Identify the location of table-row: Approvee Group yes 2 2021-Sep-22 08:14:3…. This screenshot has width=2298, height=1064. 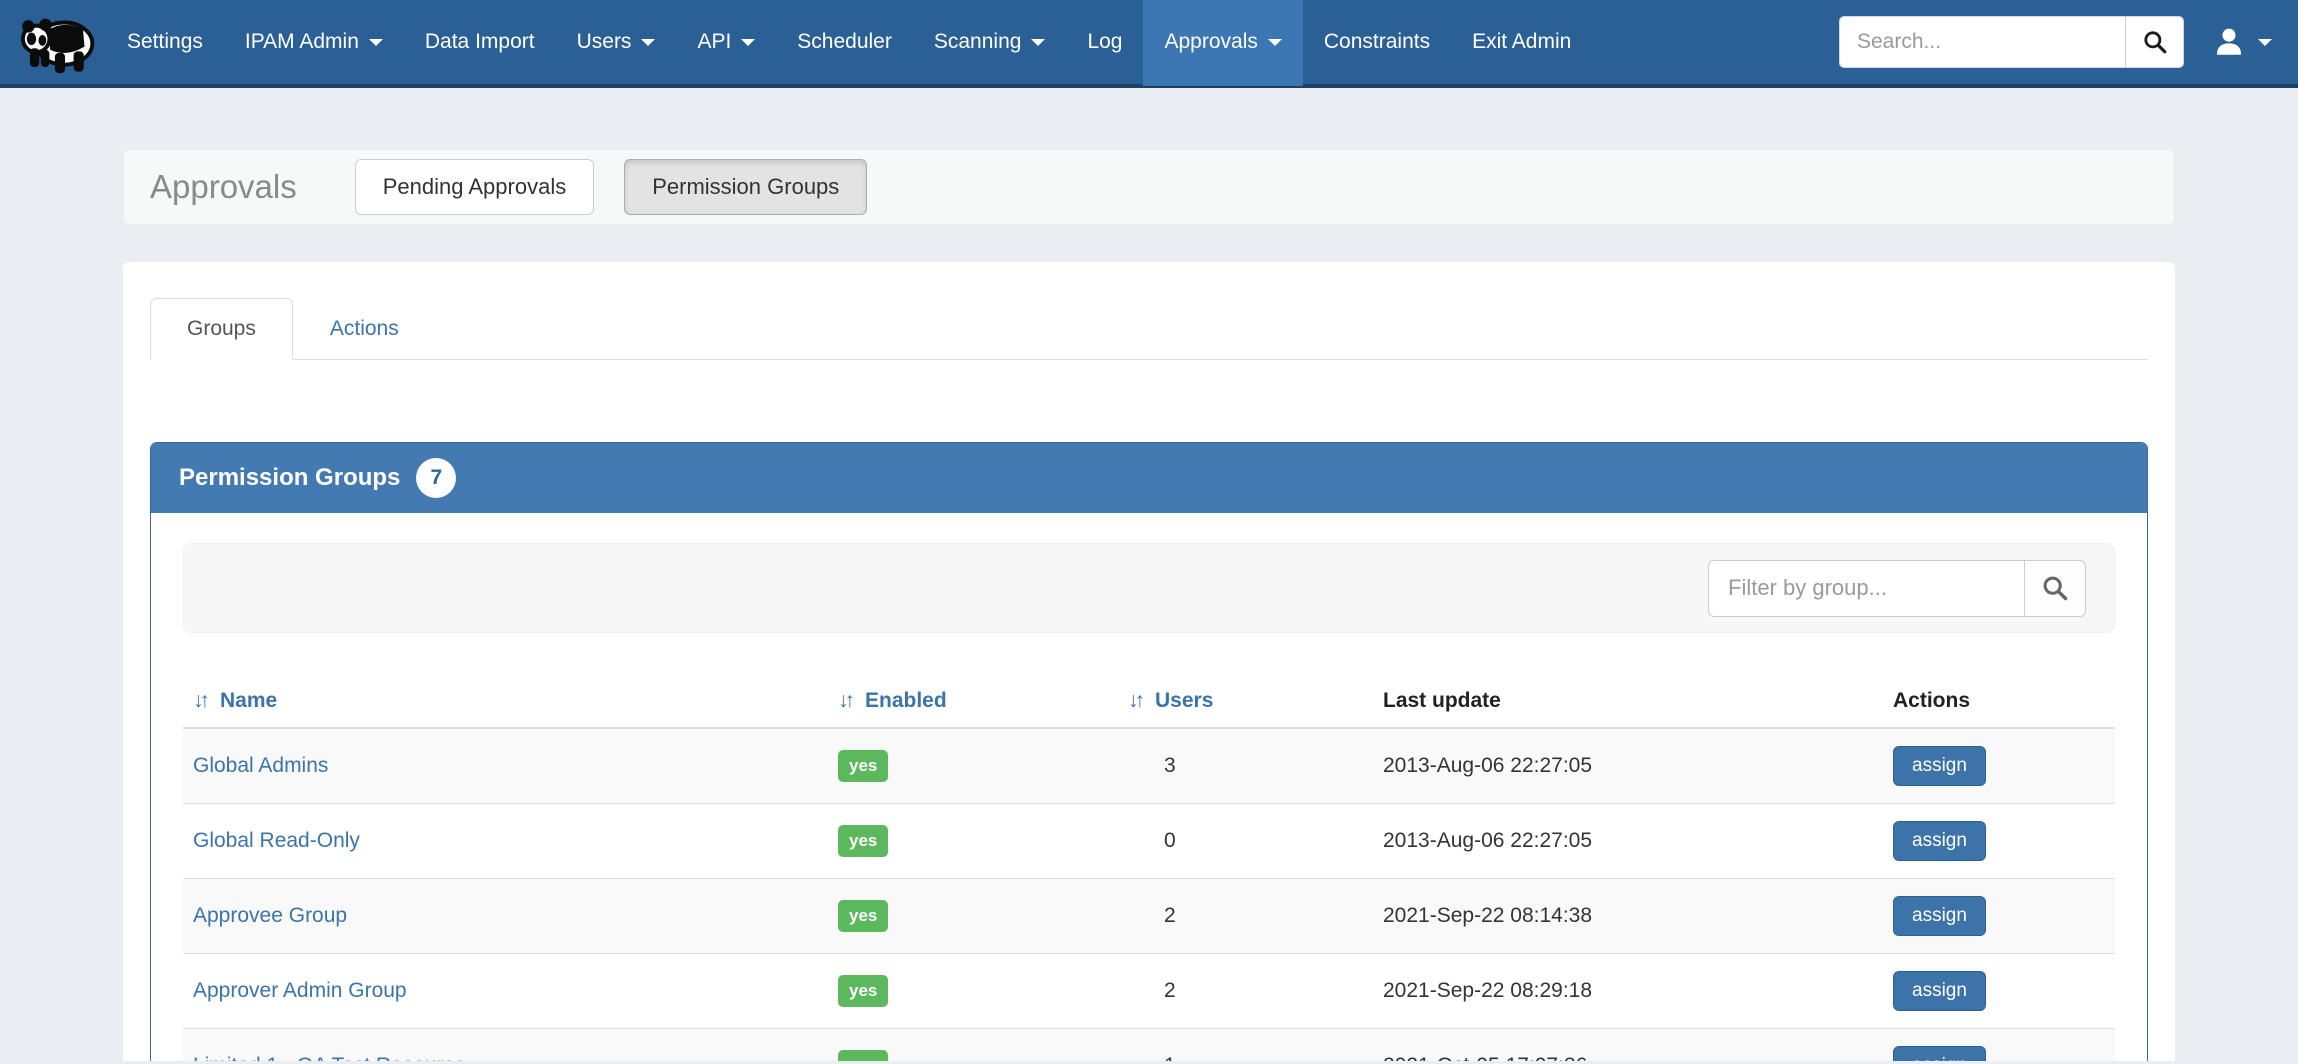
(1149, 916).